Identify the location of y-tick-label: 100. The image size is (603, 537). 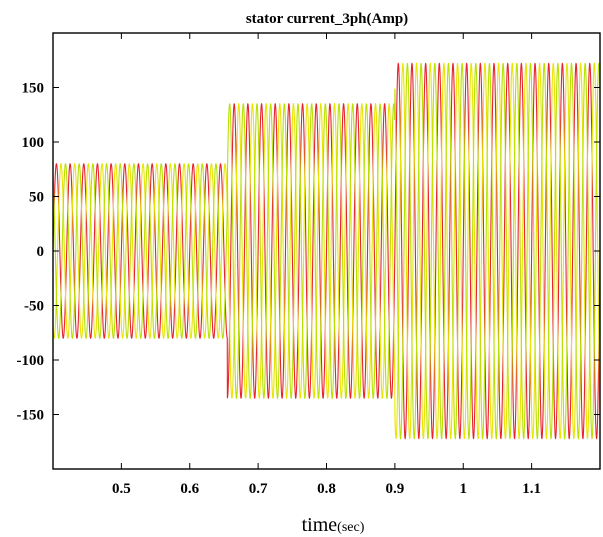
(33, 143).